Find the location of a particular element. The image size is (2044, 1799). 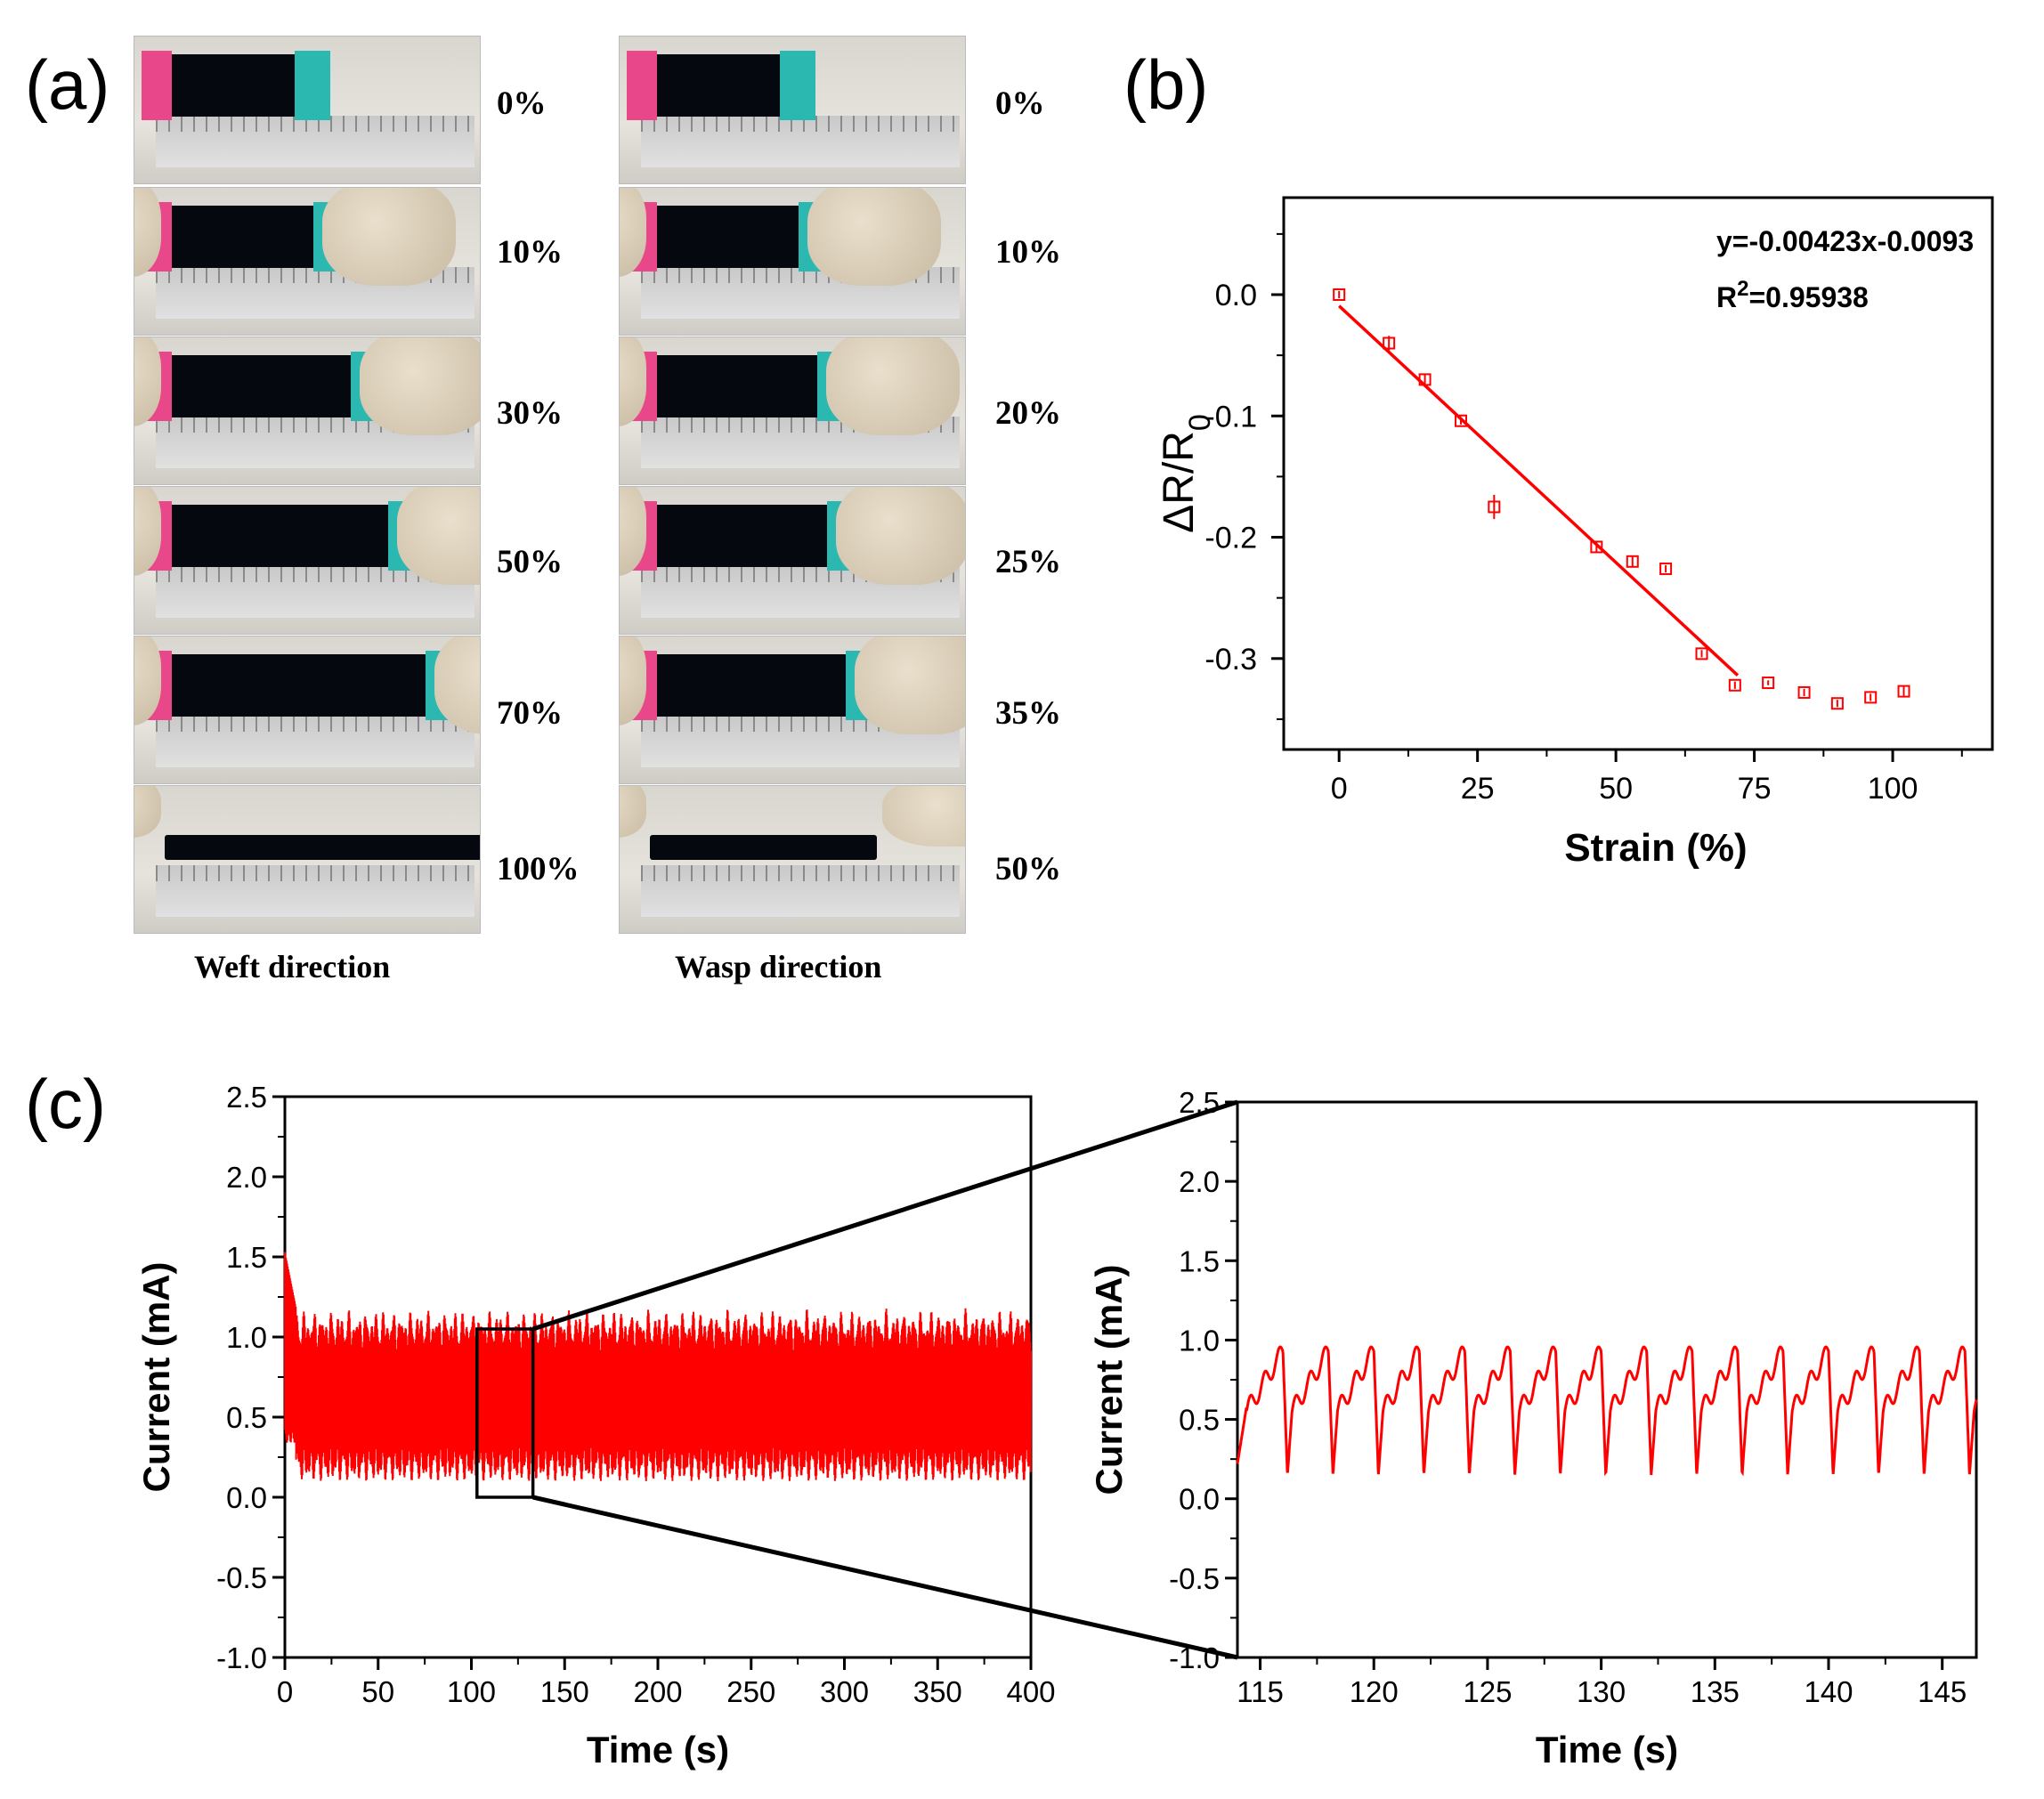

zoom-connector-top is located at coordinates (885, 1215).